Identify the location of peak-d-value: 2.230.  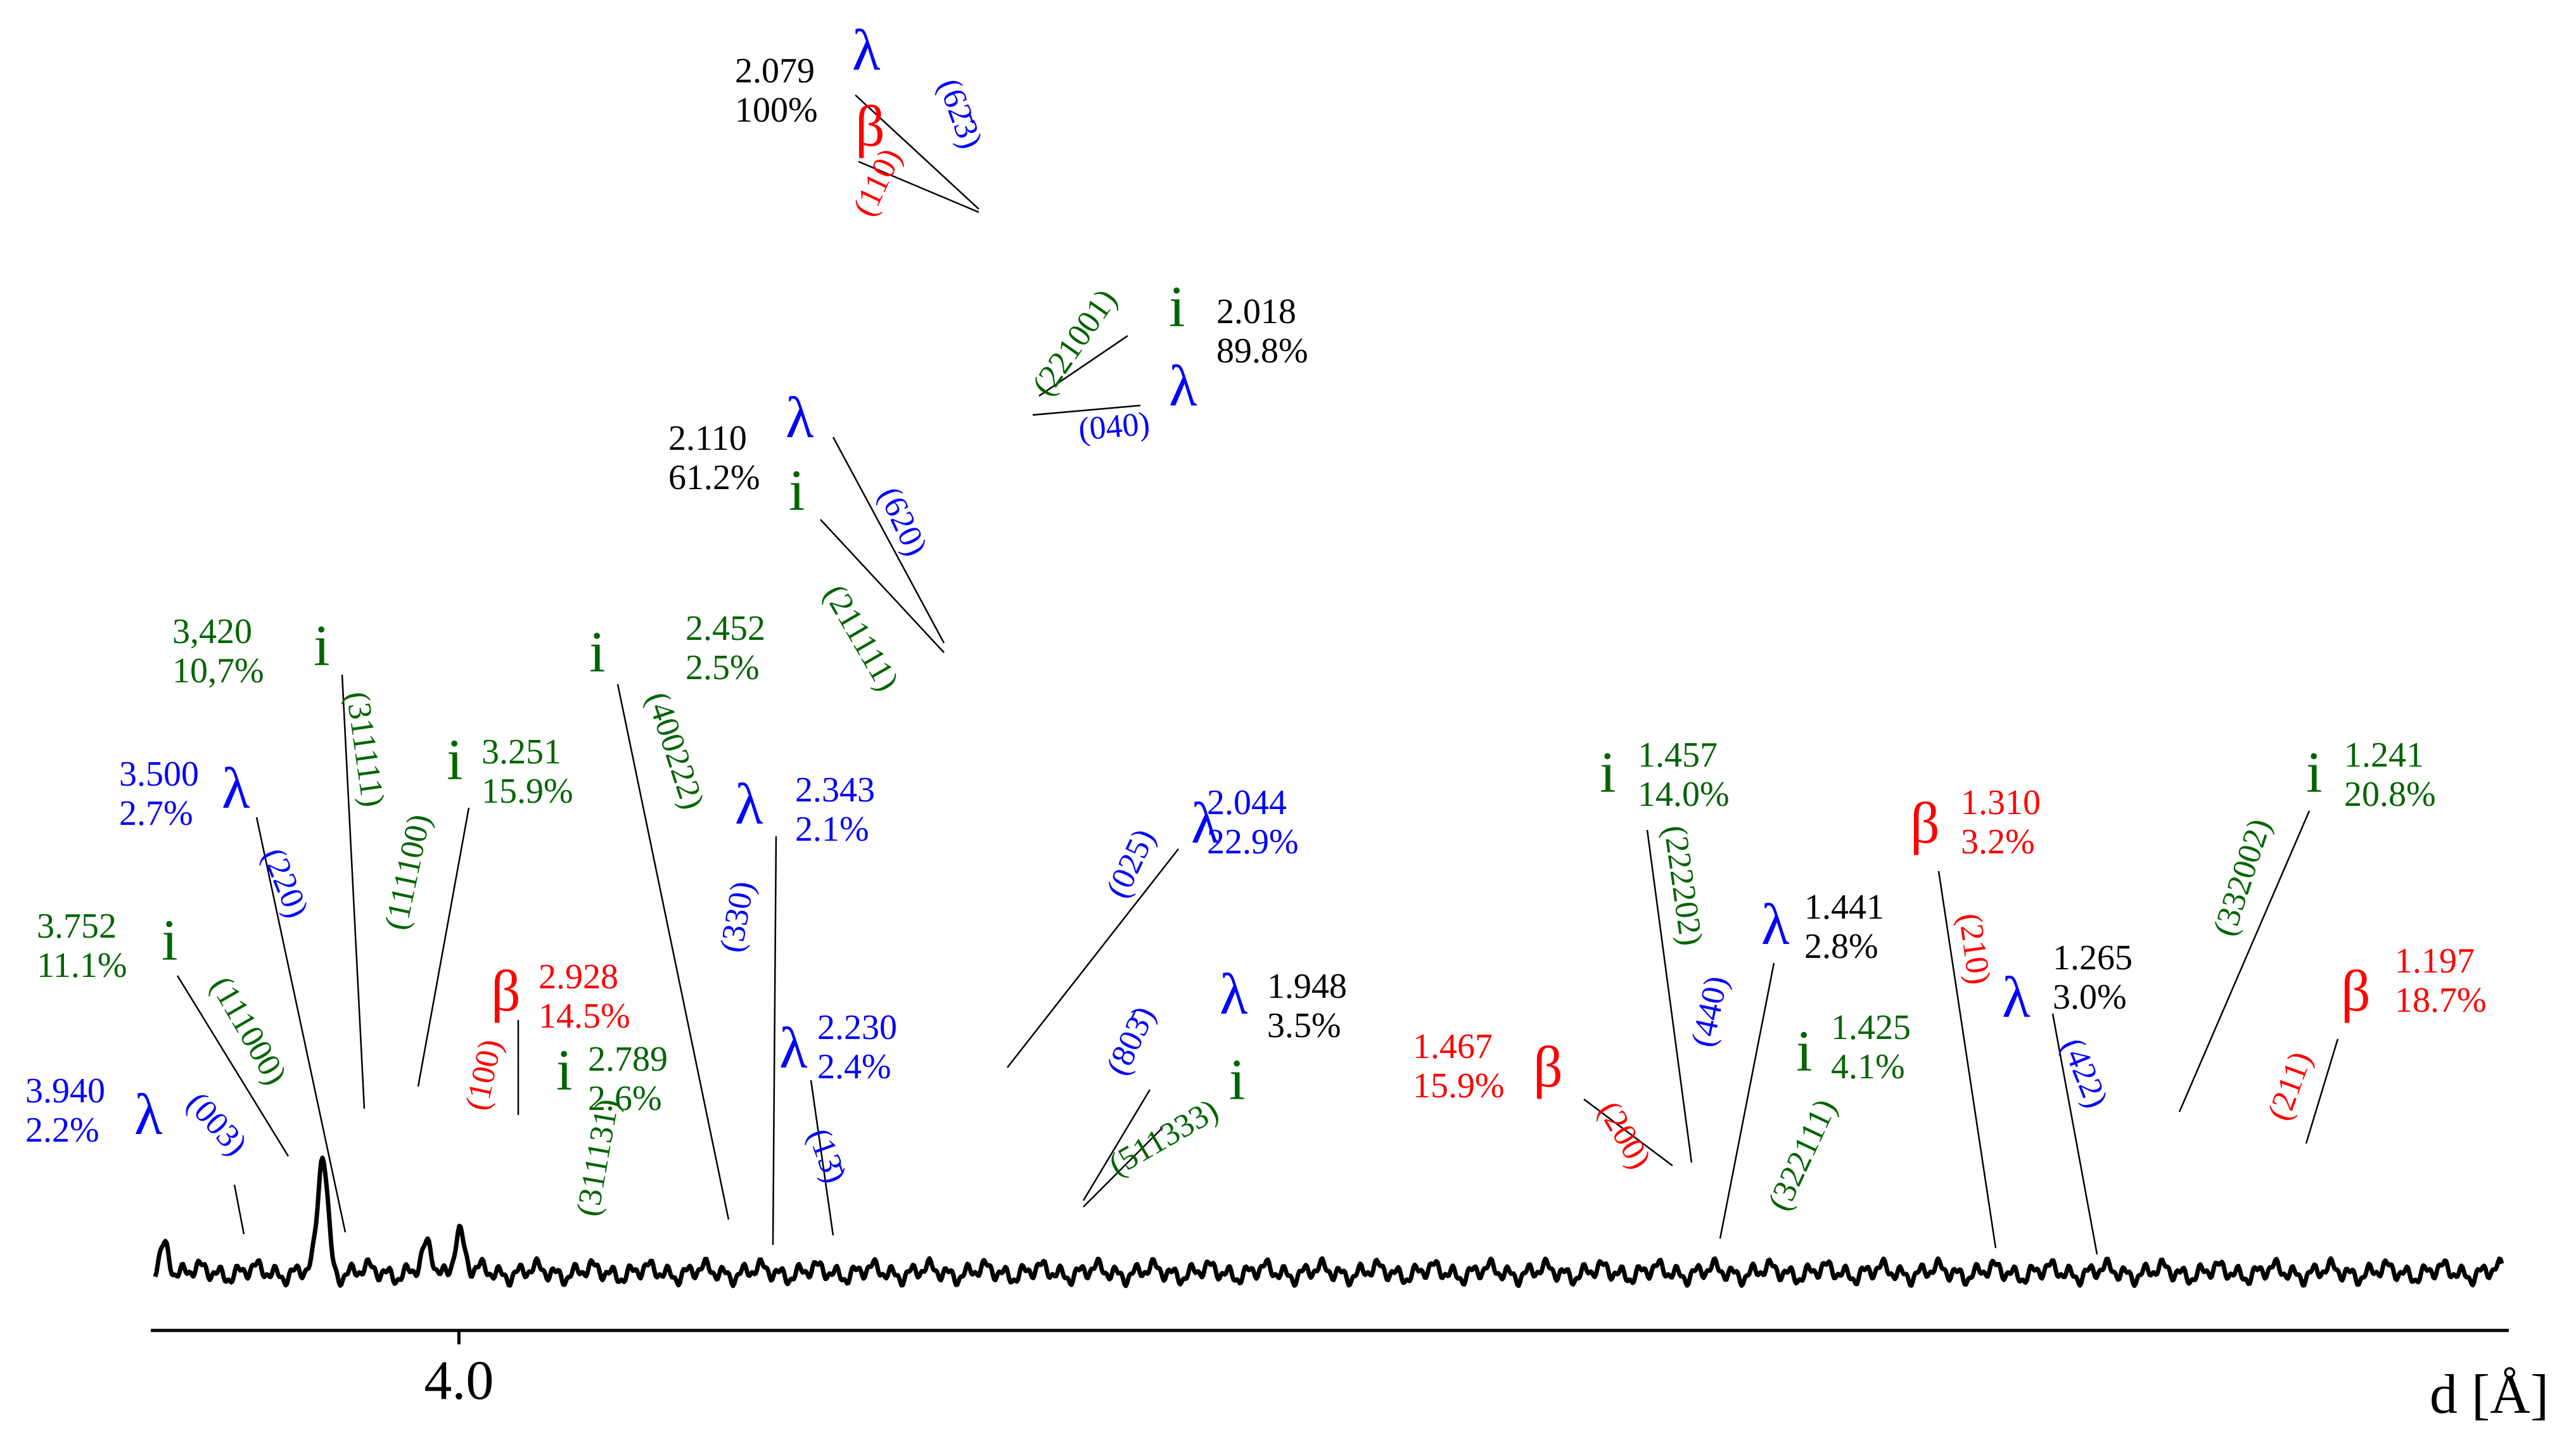
(857, 1027).